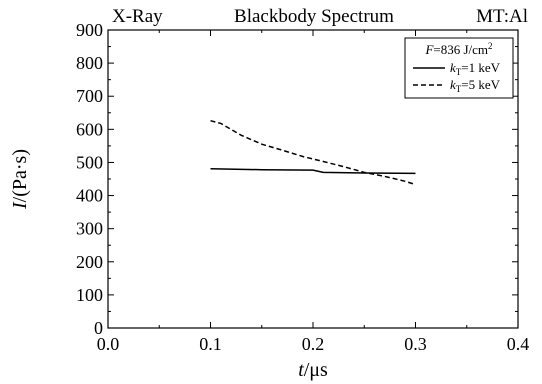 Image resolution: width=542 pixels, height=384 pixels. Describe the element at coordinates (490, 46) in the screenshot. I see `legend-fluence-sup: 2` at that location.